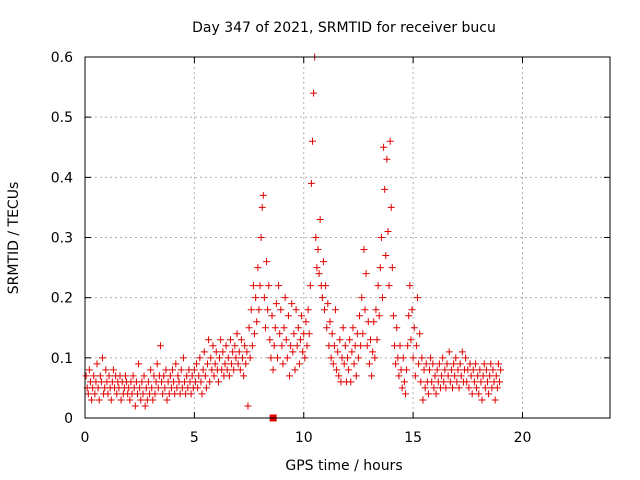 The image size is (640, 480). Describe the element at coordinates (62, 359) in the screenshot. I see `y-tick-label: 0.1` at that location.